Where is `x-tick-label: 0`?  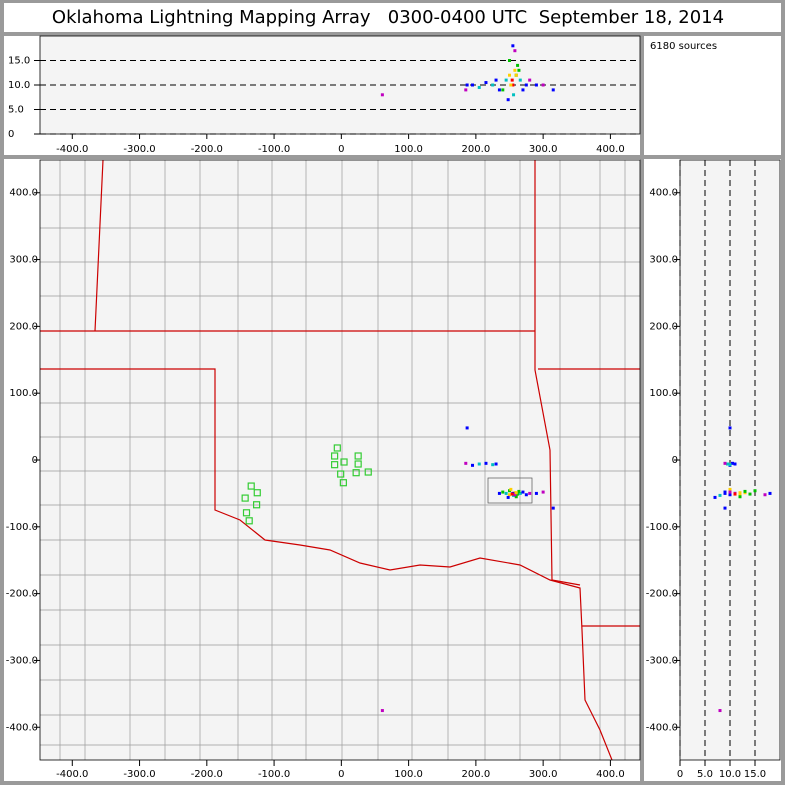 x-tick-label: 0 is located at coordinates (341, 149).